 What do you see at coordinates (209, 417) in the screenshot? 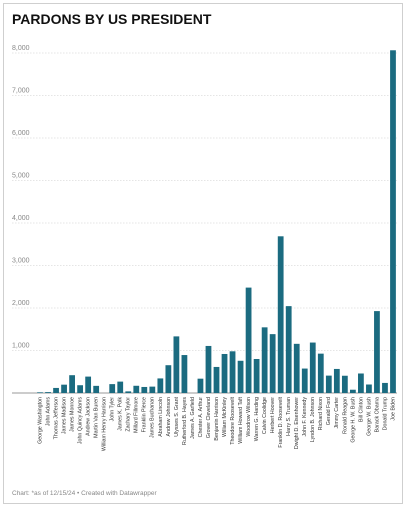
I see `x-tick-label: Grover Cleveland` at bounding box center [209, 417].